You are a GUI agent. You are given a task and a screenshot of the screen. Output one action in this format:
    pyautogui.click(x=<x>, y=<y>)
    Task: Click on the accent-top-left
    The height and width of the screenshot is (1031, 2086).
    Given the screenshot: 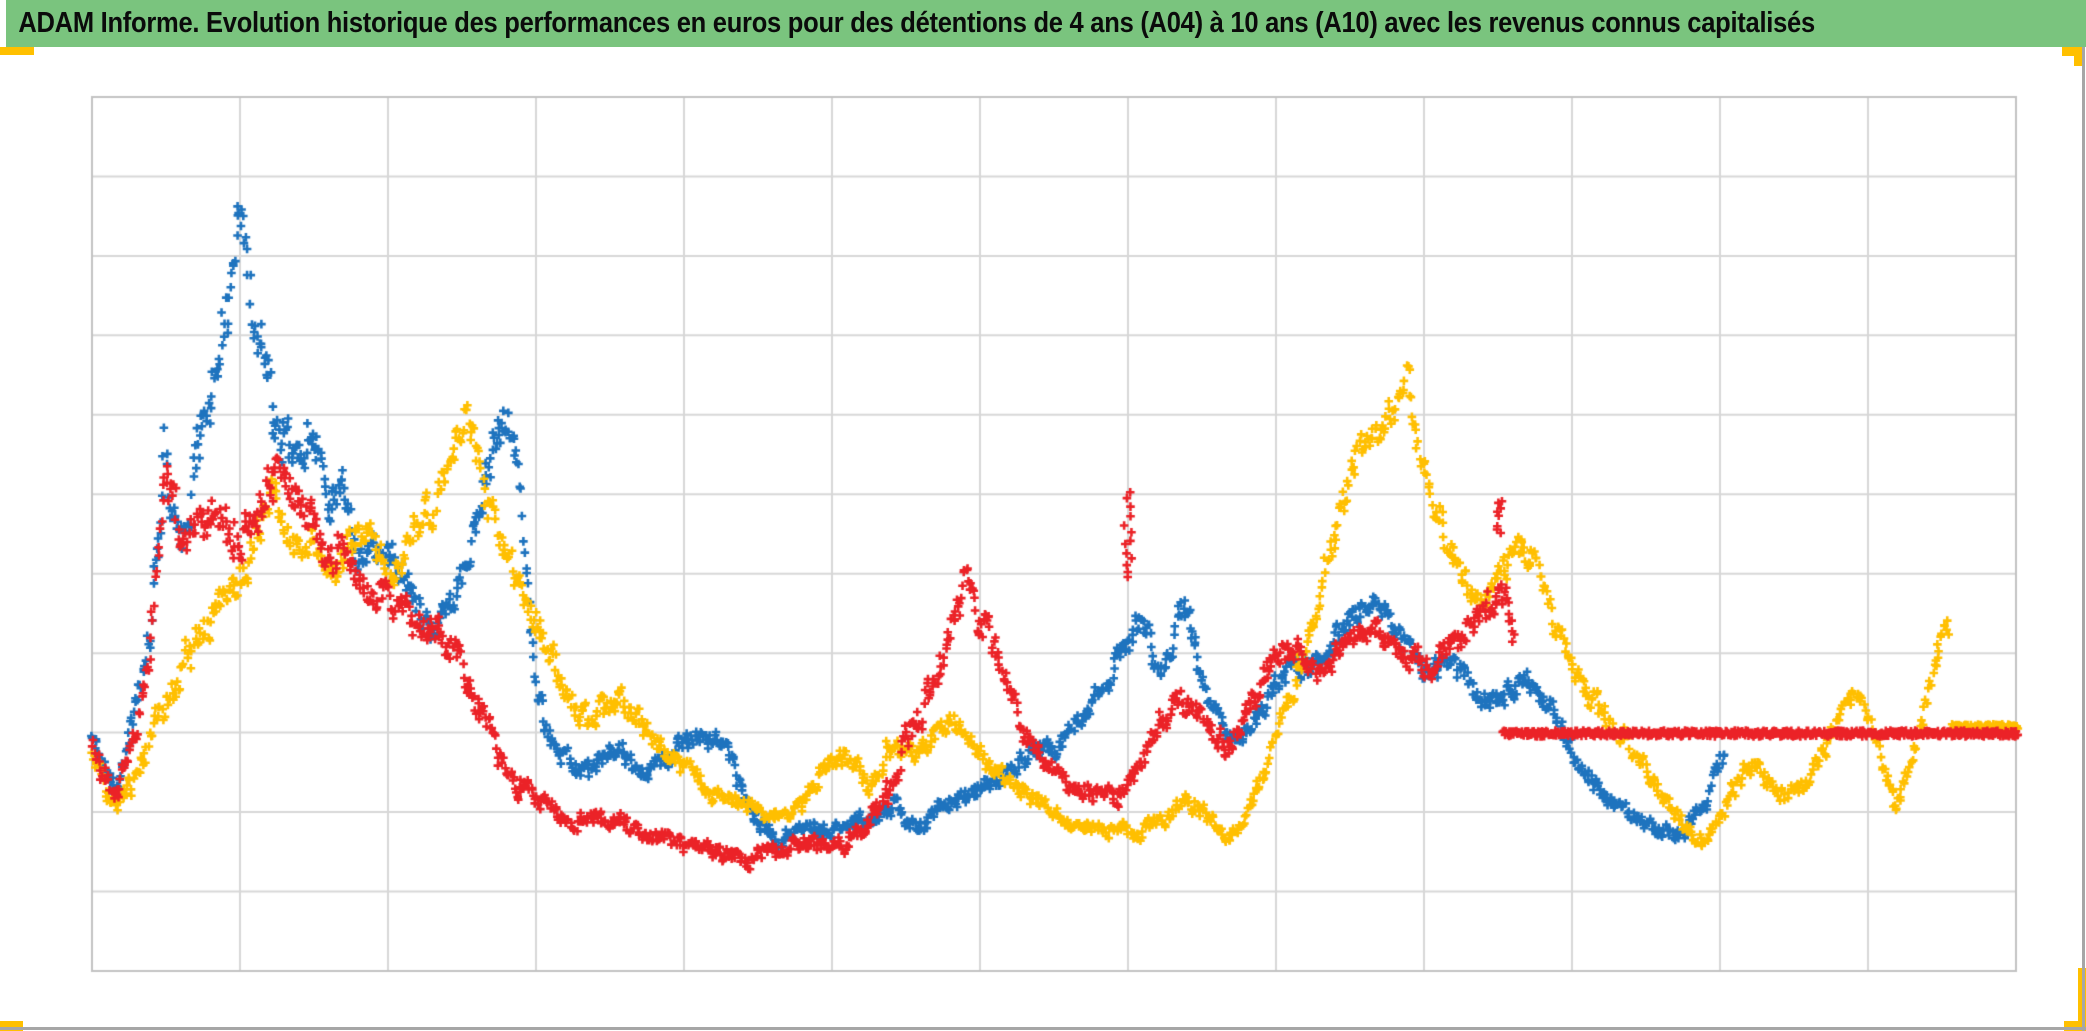 What is the action you would take?
    pyautogui.click(x=17, y=51)
    